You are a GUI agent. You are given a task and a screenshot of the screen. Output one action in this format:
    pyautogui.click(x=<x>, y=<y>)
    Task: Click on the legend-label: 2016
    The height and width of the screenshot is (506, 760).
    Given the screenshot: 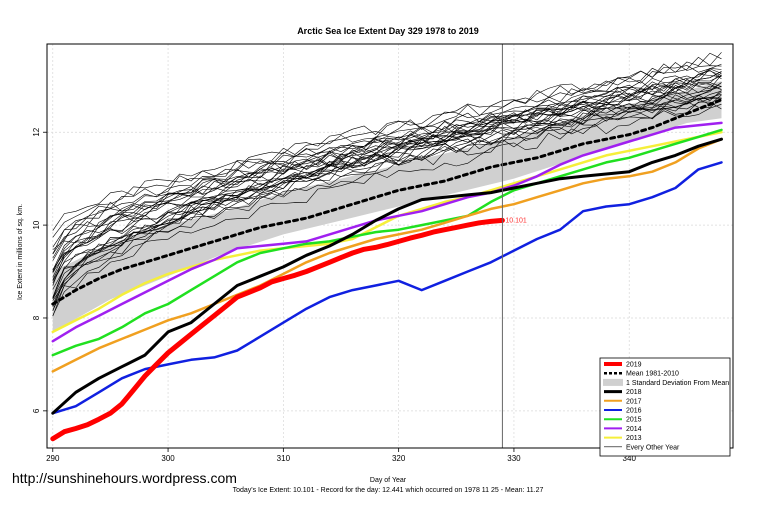 What is the action you would take?
    pyautogui.click(x=634, y=411)
    